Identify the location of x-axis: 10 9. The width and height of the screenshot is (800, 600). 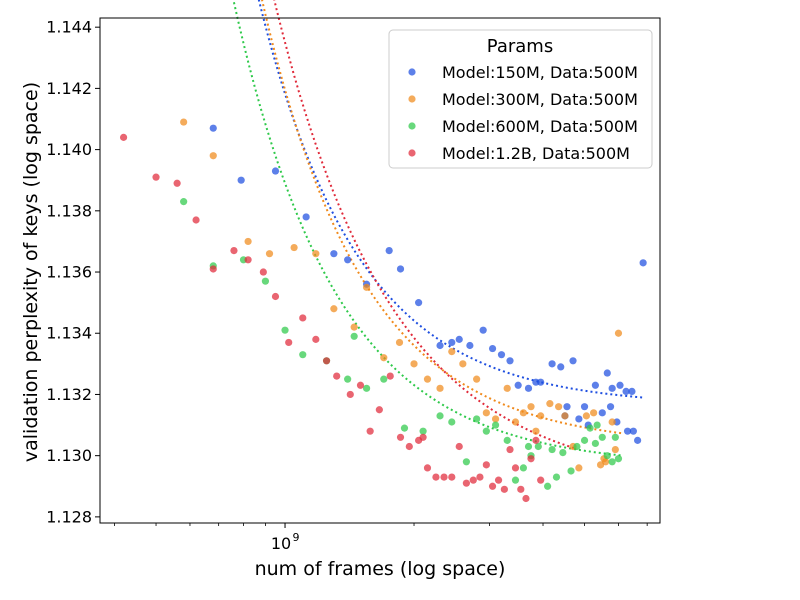
(381, 538).